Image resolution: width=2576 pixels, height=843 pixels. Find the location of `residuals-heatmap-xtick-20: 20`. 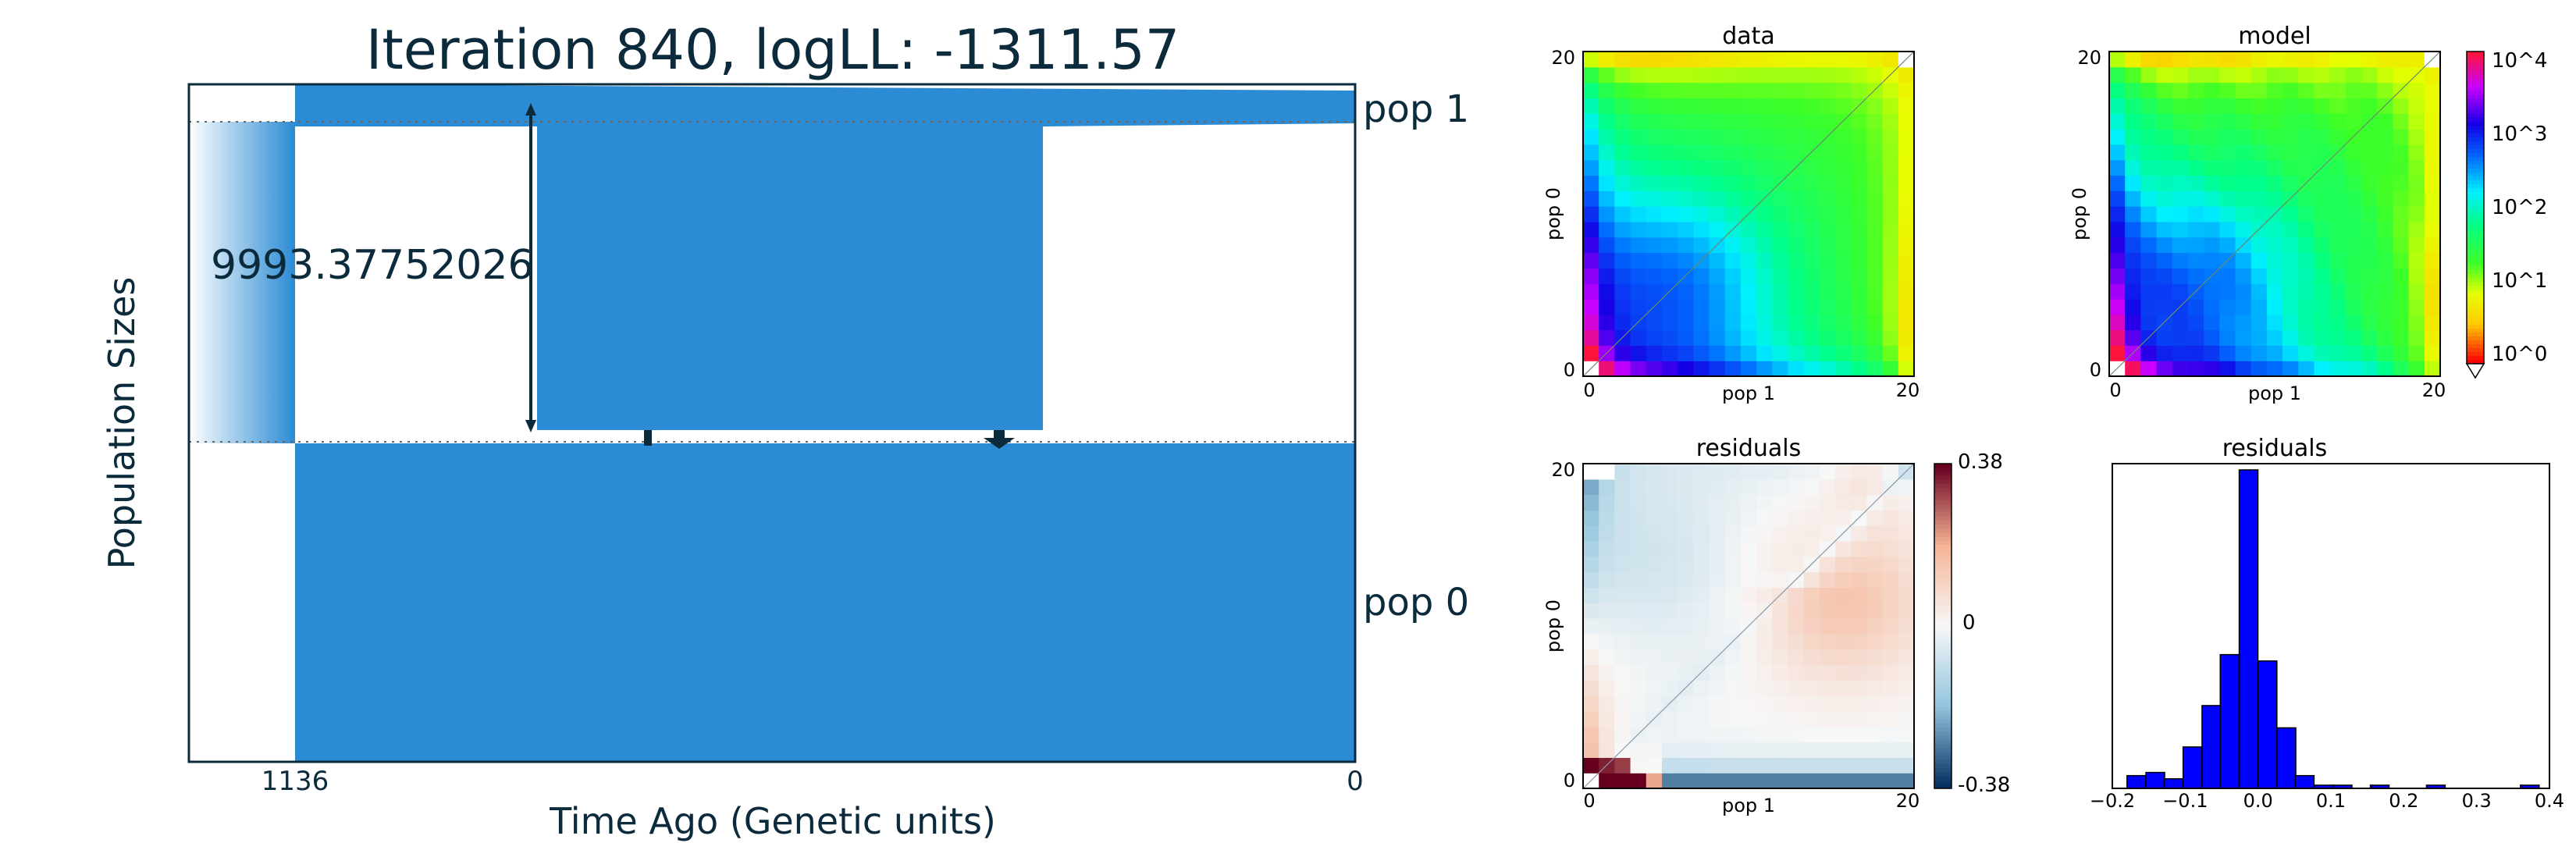

residuals-heatmap-xtick-20: 20 is located at coordinates (1908, 801).